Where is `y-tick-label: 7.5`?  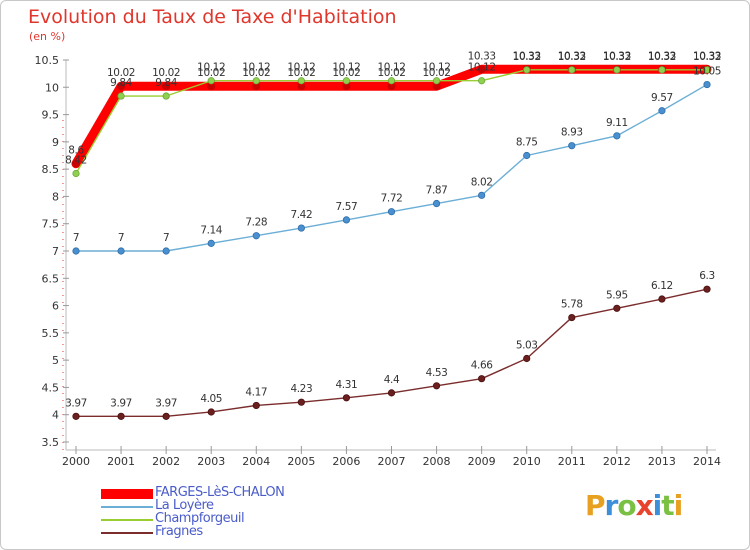 y-tick-label: 7.5 is located at coordinates (51, 224).